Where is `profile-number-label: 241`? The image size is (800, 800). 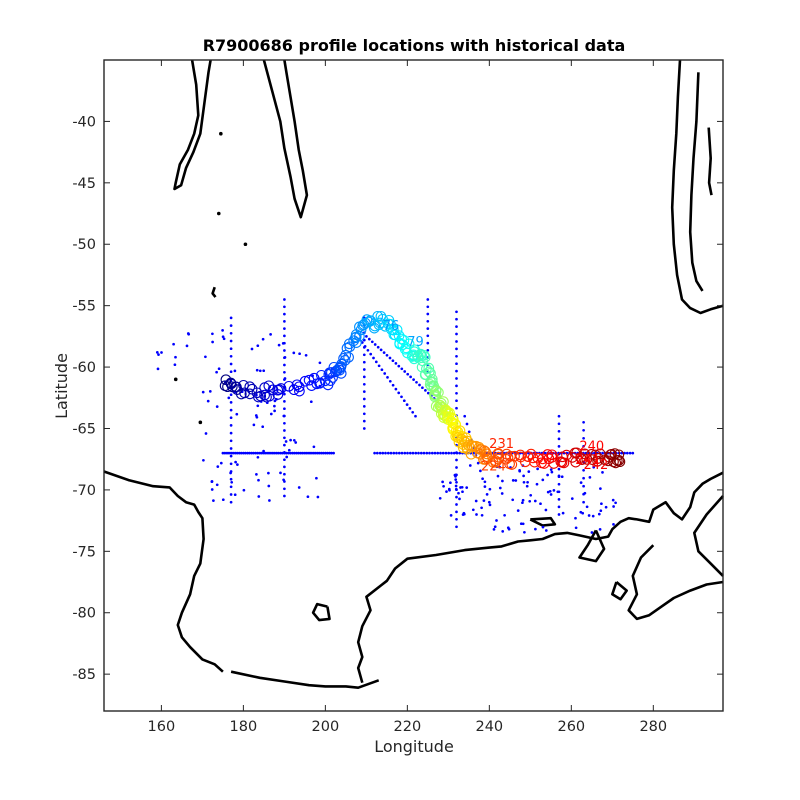
profile-number-label: 241 is located at coordinates (587, 460).